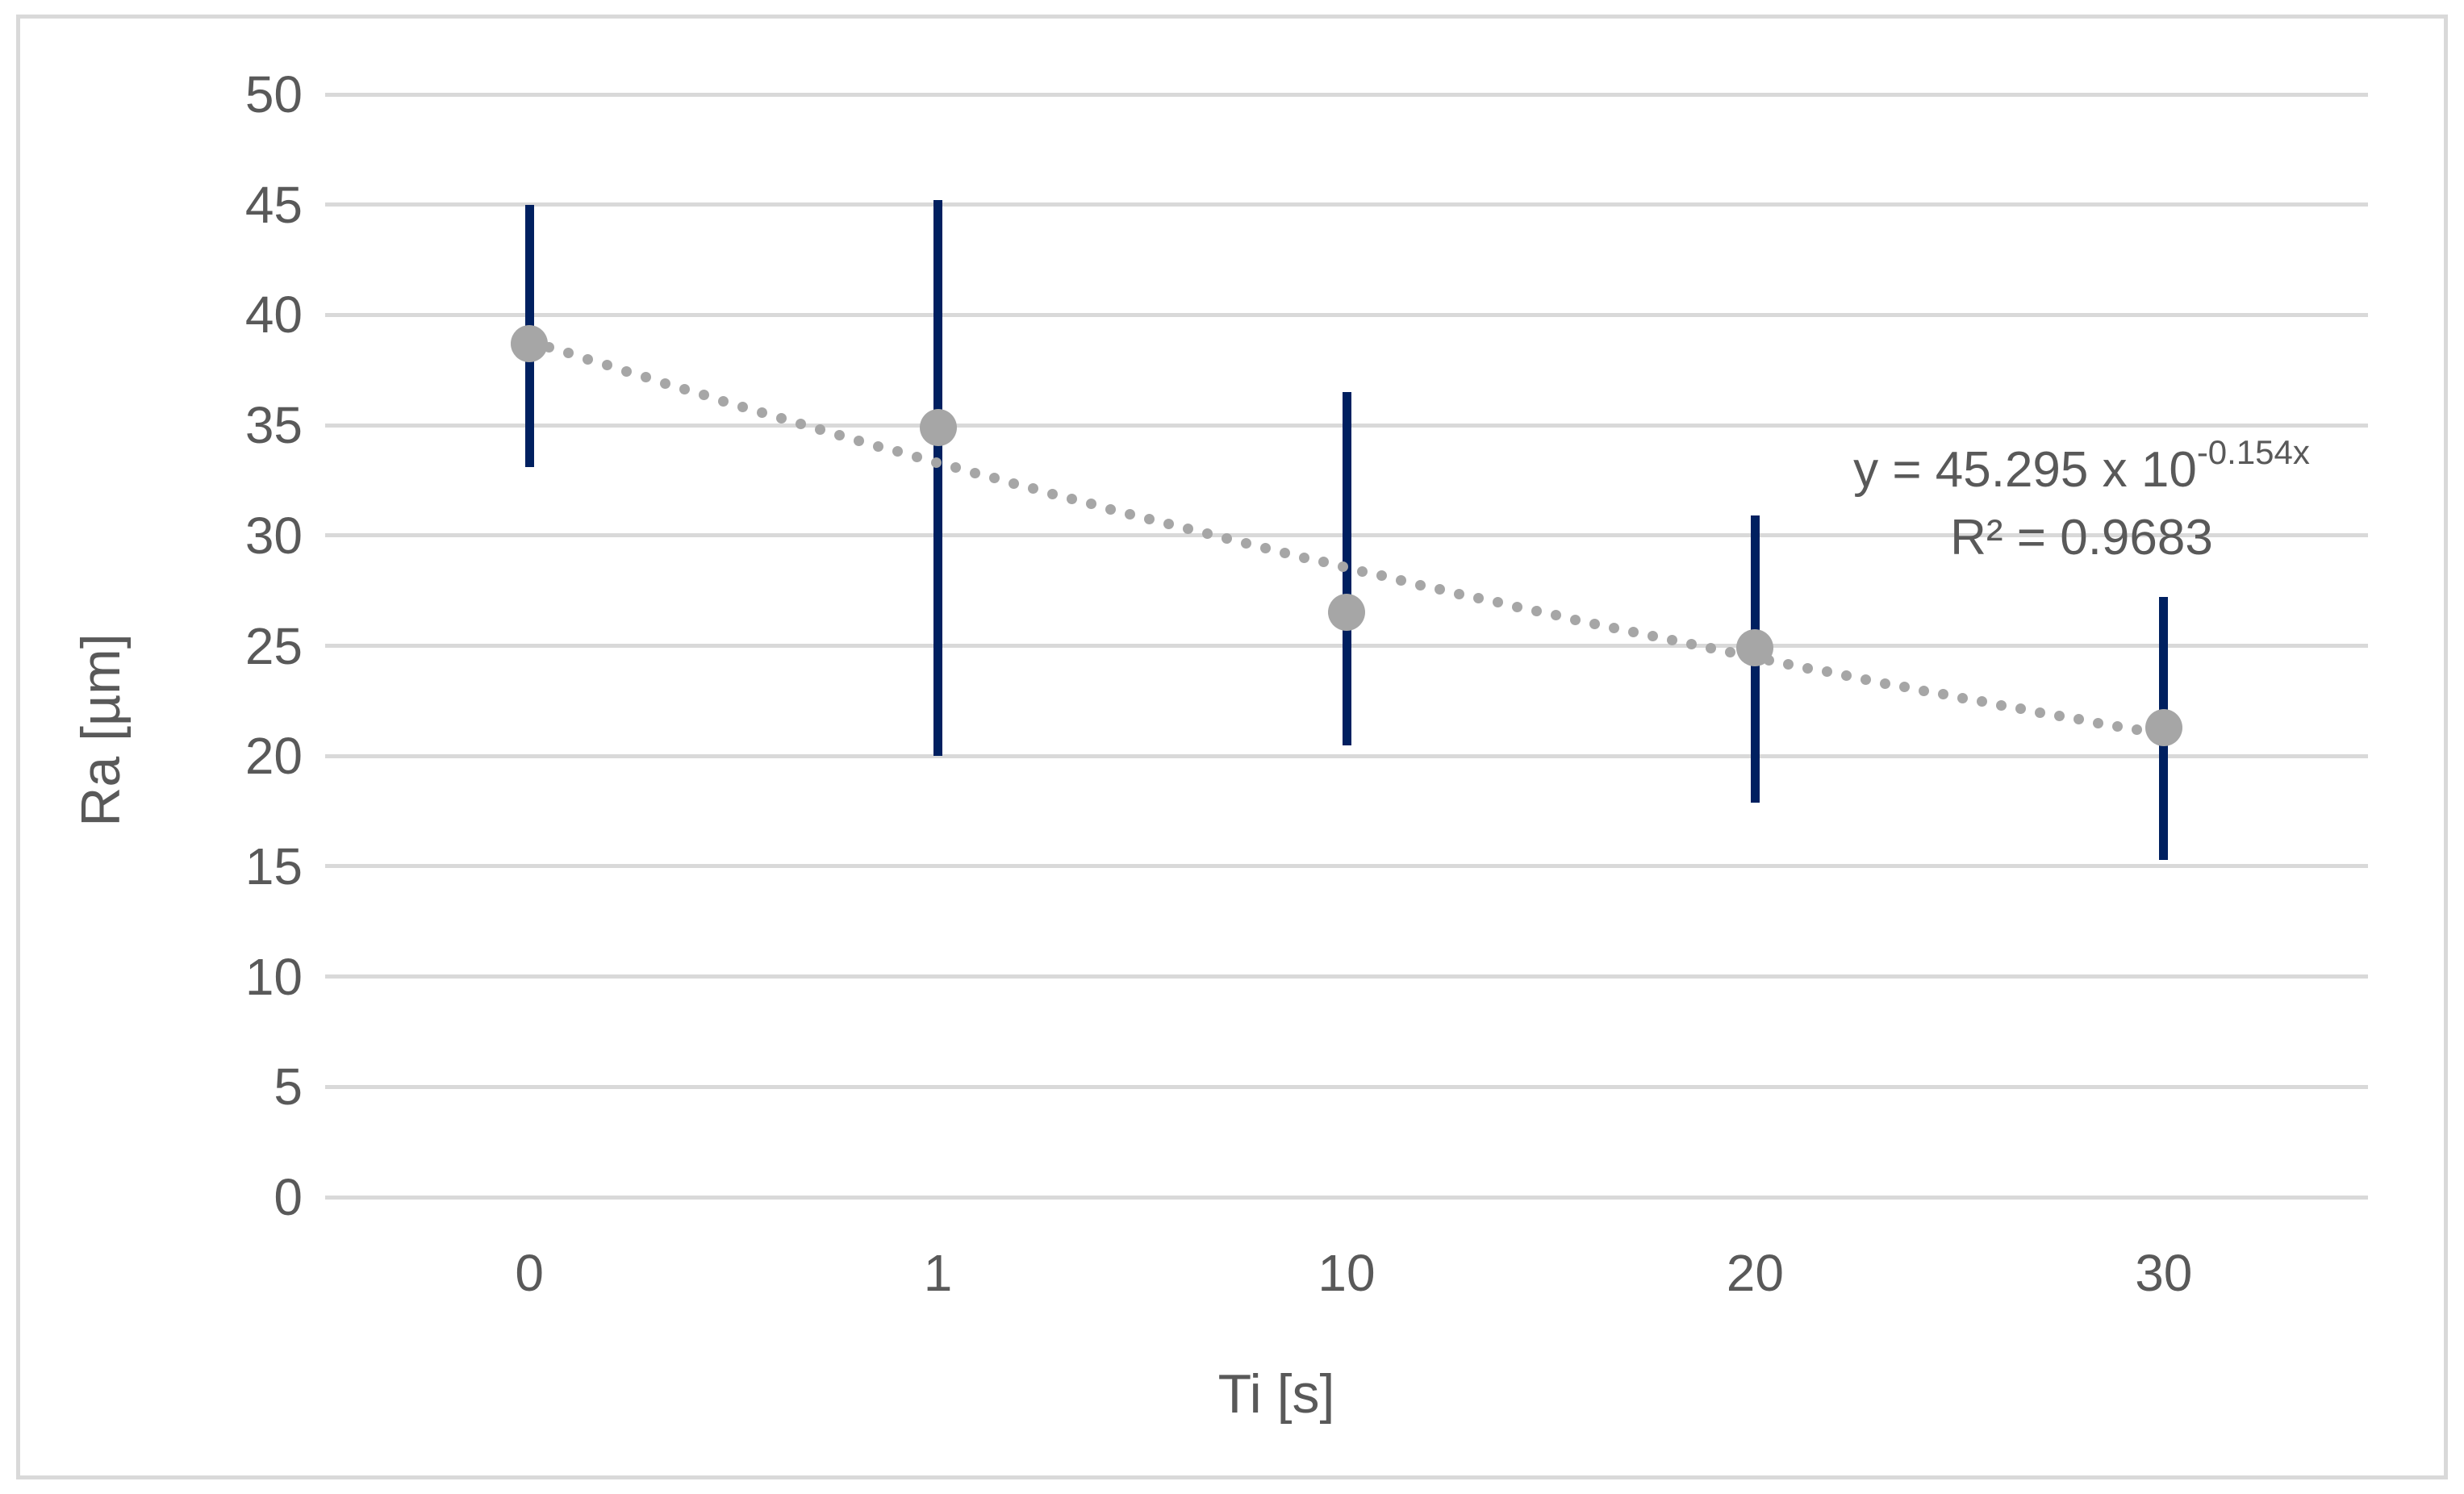 This screenshot has width=2464, height=1494. I want to click on y-tick-label: 50, so click(274, 94).